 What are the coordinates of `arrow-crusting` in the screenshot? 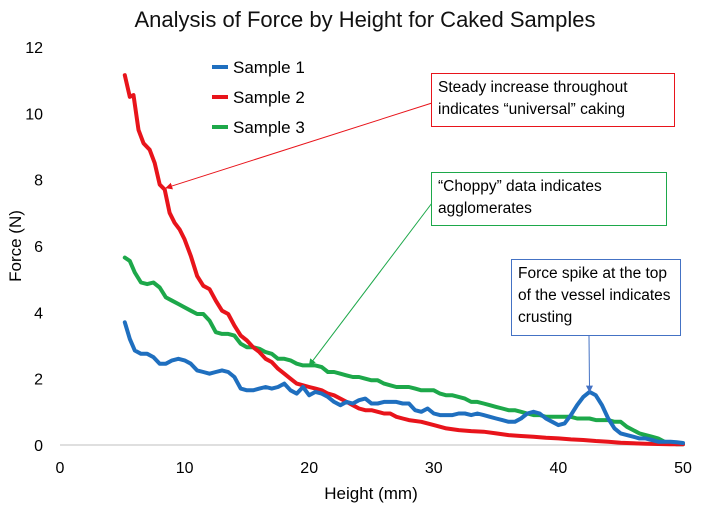 It's located at (589, 364).